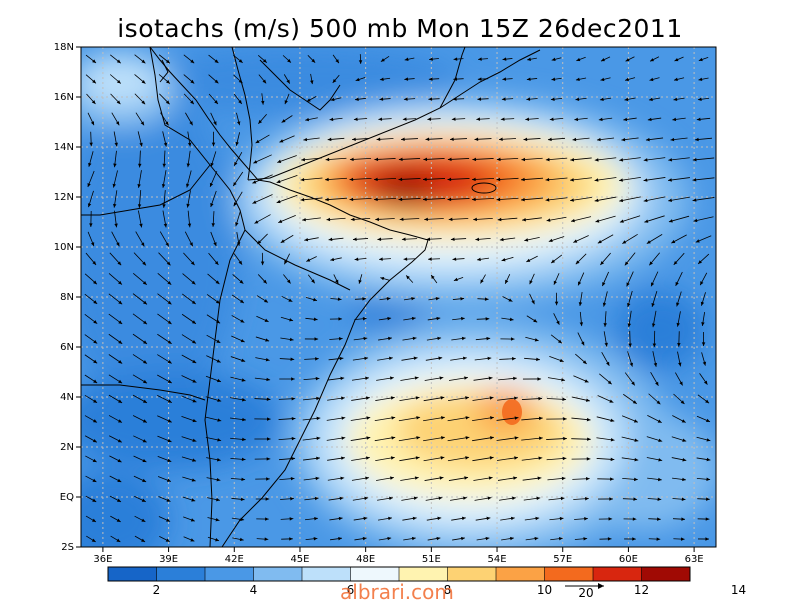 The width and height of the screenshot is (800, 604). I want to click on lon-label: 60E, so click(628, 559).